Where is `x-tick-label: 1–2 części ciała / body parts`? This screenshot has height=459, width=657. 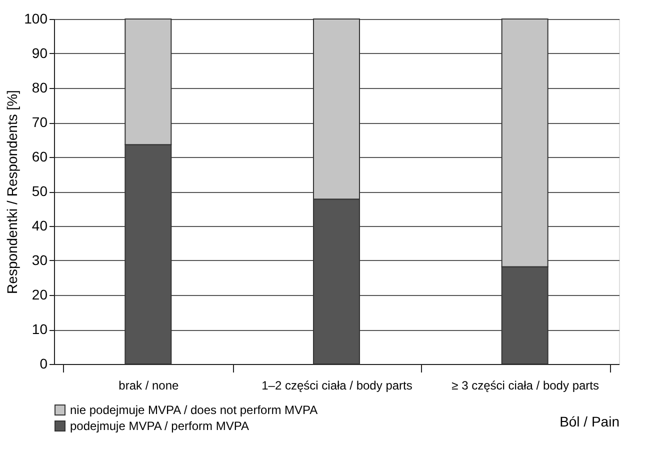 x-tick-label: 1–2 części ciała / body parts is located at coordinates (337, 385).